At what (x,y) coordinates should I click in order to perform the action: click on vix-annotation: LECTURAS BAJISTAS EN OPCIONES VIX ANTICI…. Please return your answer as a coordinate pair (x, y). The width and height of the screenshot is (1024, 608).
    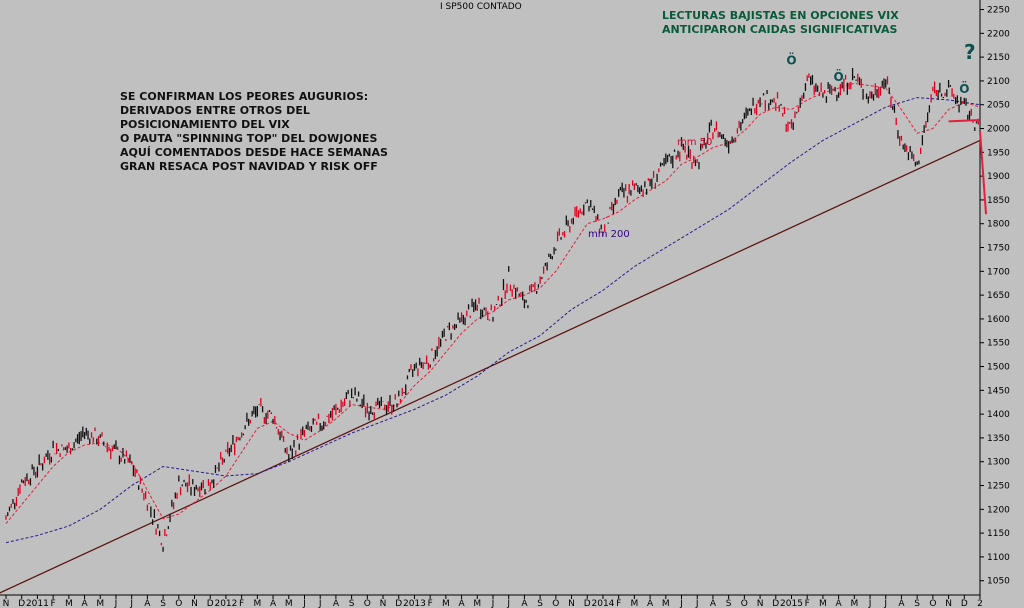
    Looking at the image, I should click on (780, 23).